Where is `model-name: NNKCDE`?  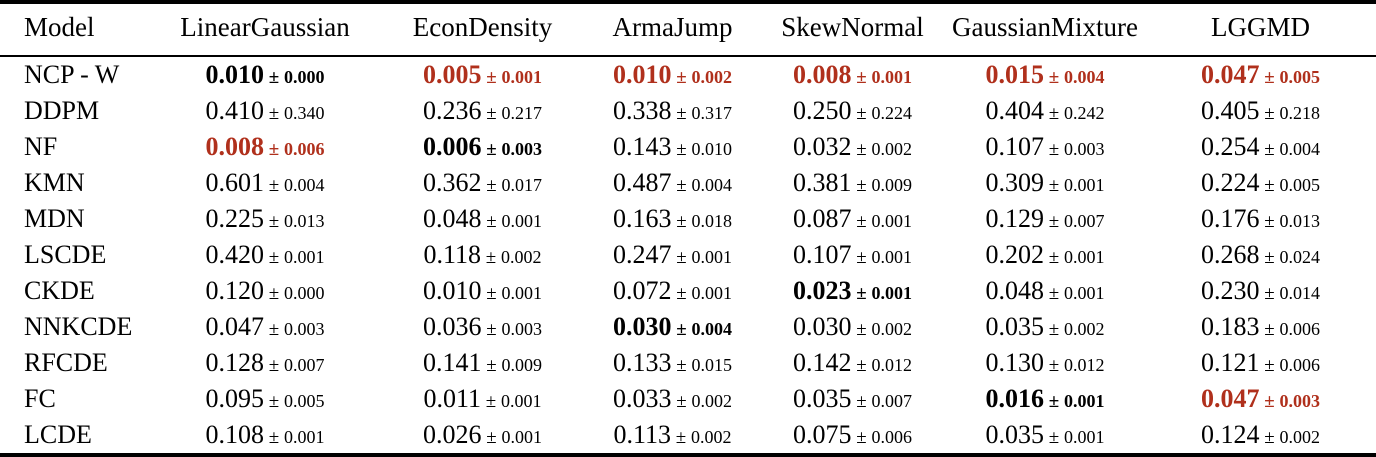 model-name: NNKCDE is located at coordinates (78, 326).